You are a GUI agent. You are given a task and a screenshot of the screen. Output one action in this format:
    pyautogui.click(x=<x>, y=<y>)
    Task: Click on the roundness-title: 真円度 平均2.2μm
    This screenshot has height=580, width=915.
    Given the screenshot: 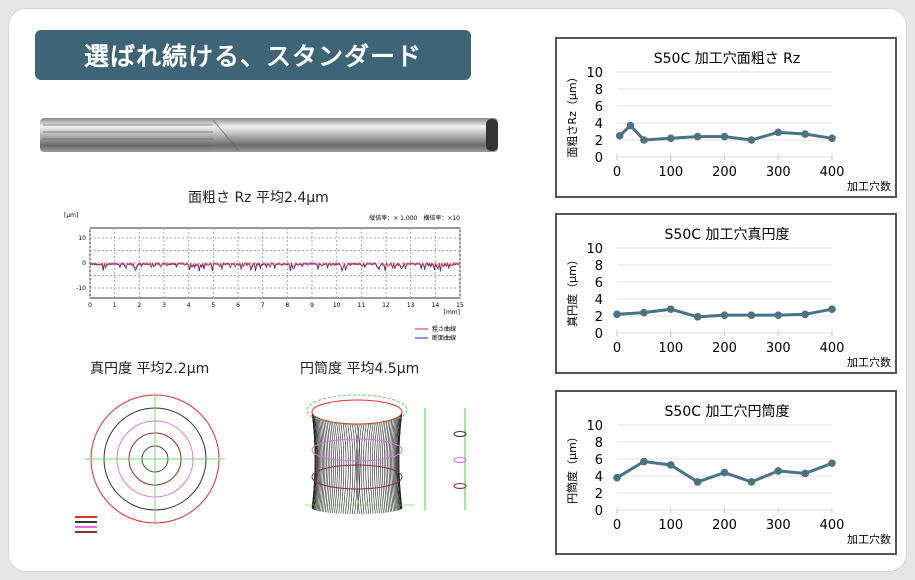 What is the action you would take?
    pyautogui.click(x=150, y=369)
    